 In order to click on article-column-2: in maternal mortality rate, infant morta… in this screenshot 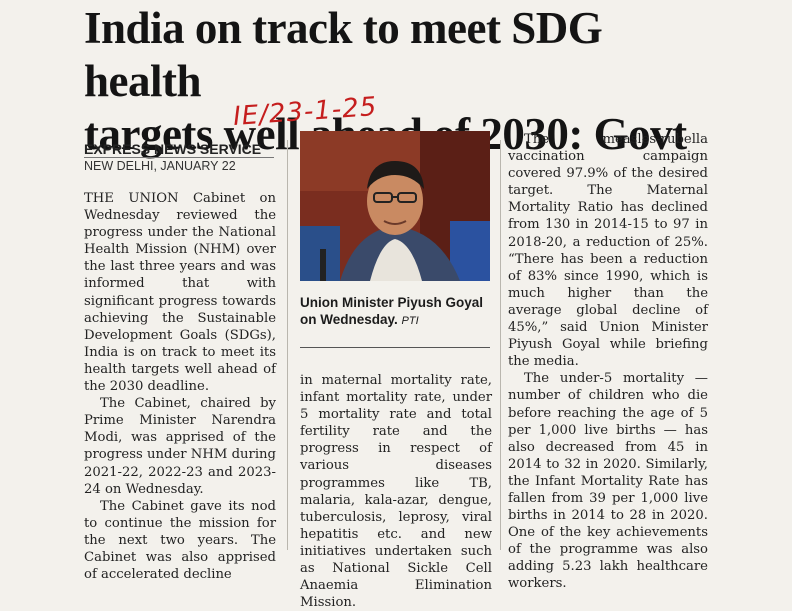, I will do `click(396, 491)`.